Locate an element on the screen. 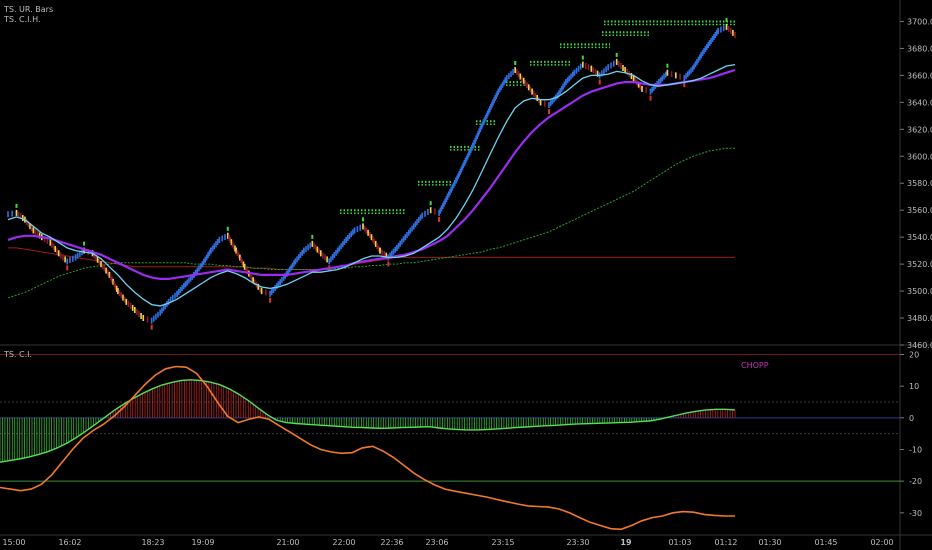 The height and width of the screenshot is (550, 932). time-axis-label: 01:30 is located at coordinates (769, 542).